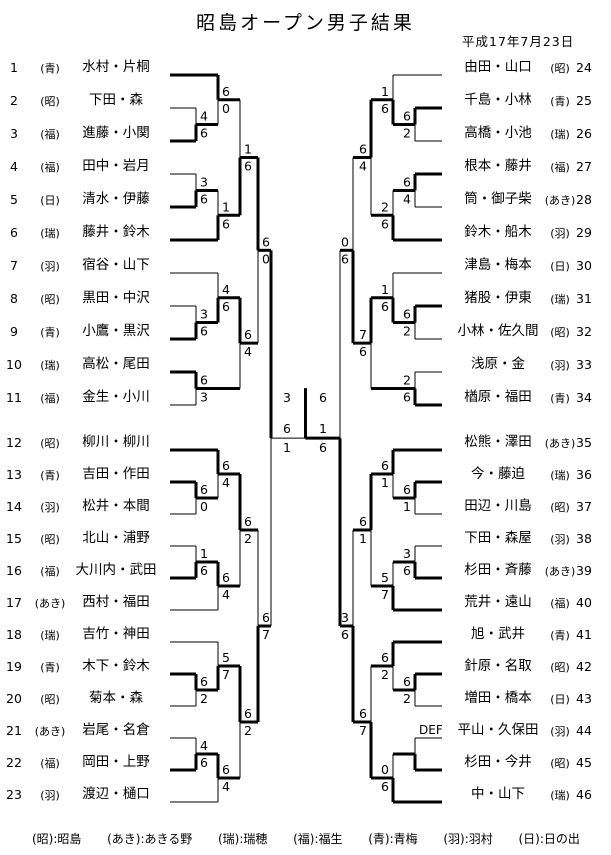 This screenshot has width=611, height=855. Describe the element at coordinates (431, 730) in the screenshot. I see `match-score-def: DEF` at that location.